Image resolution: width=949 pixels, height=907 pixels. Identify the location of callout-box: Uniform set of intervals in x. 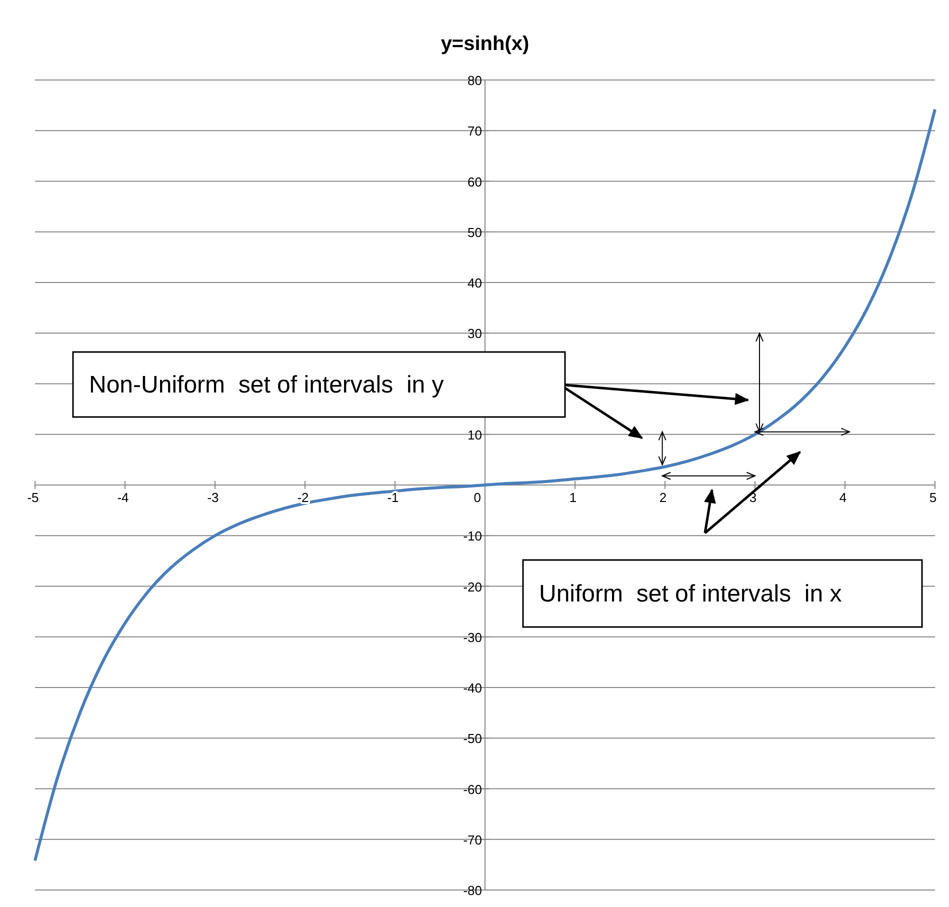
(722, 593).